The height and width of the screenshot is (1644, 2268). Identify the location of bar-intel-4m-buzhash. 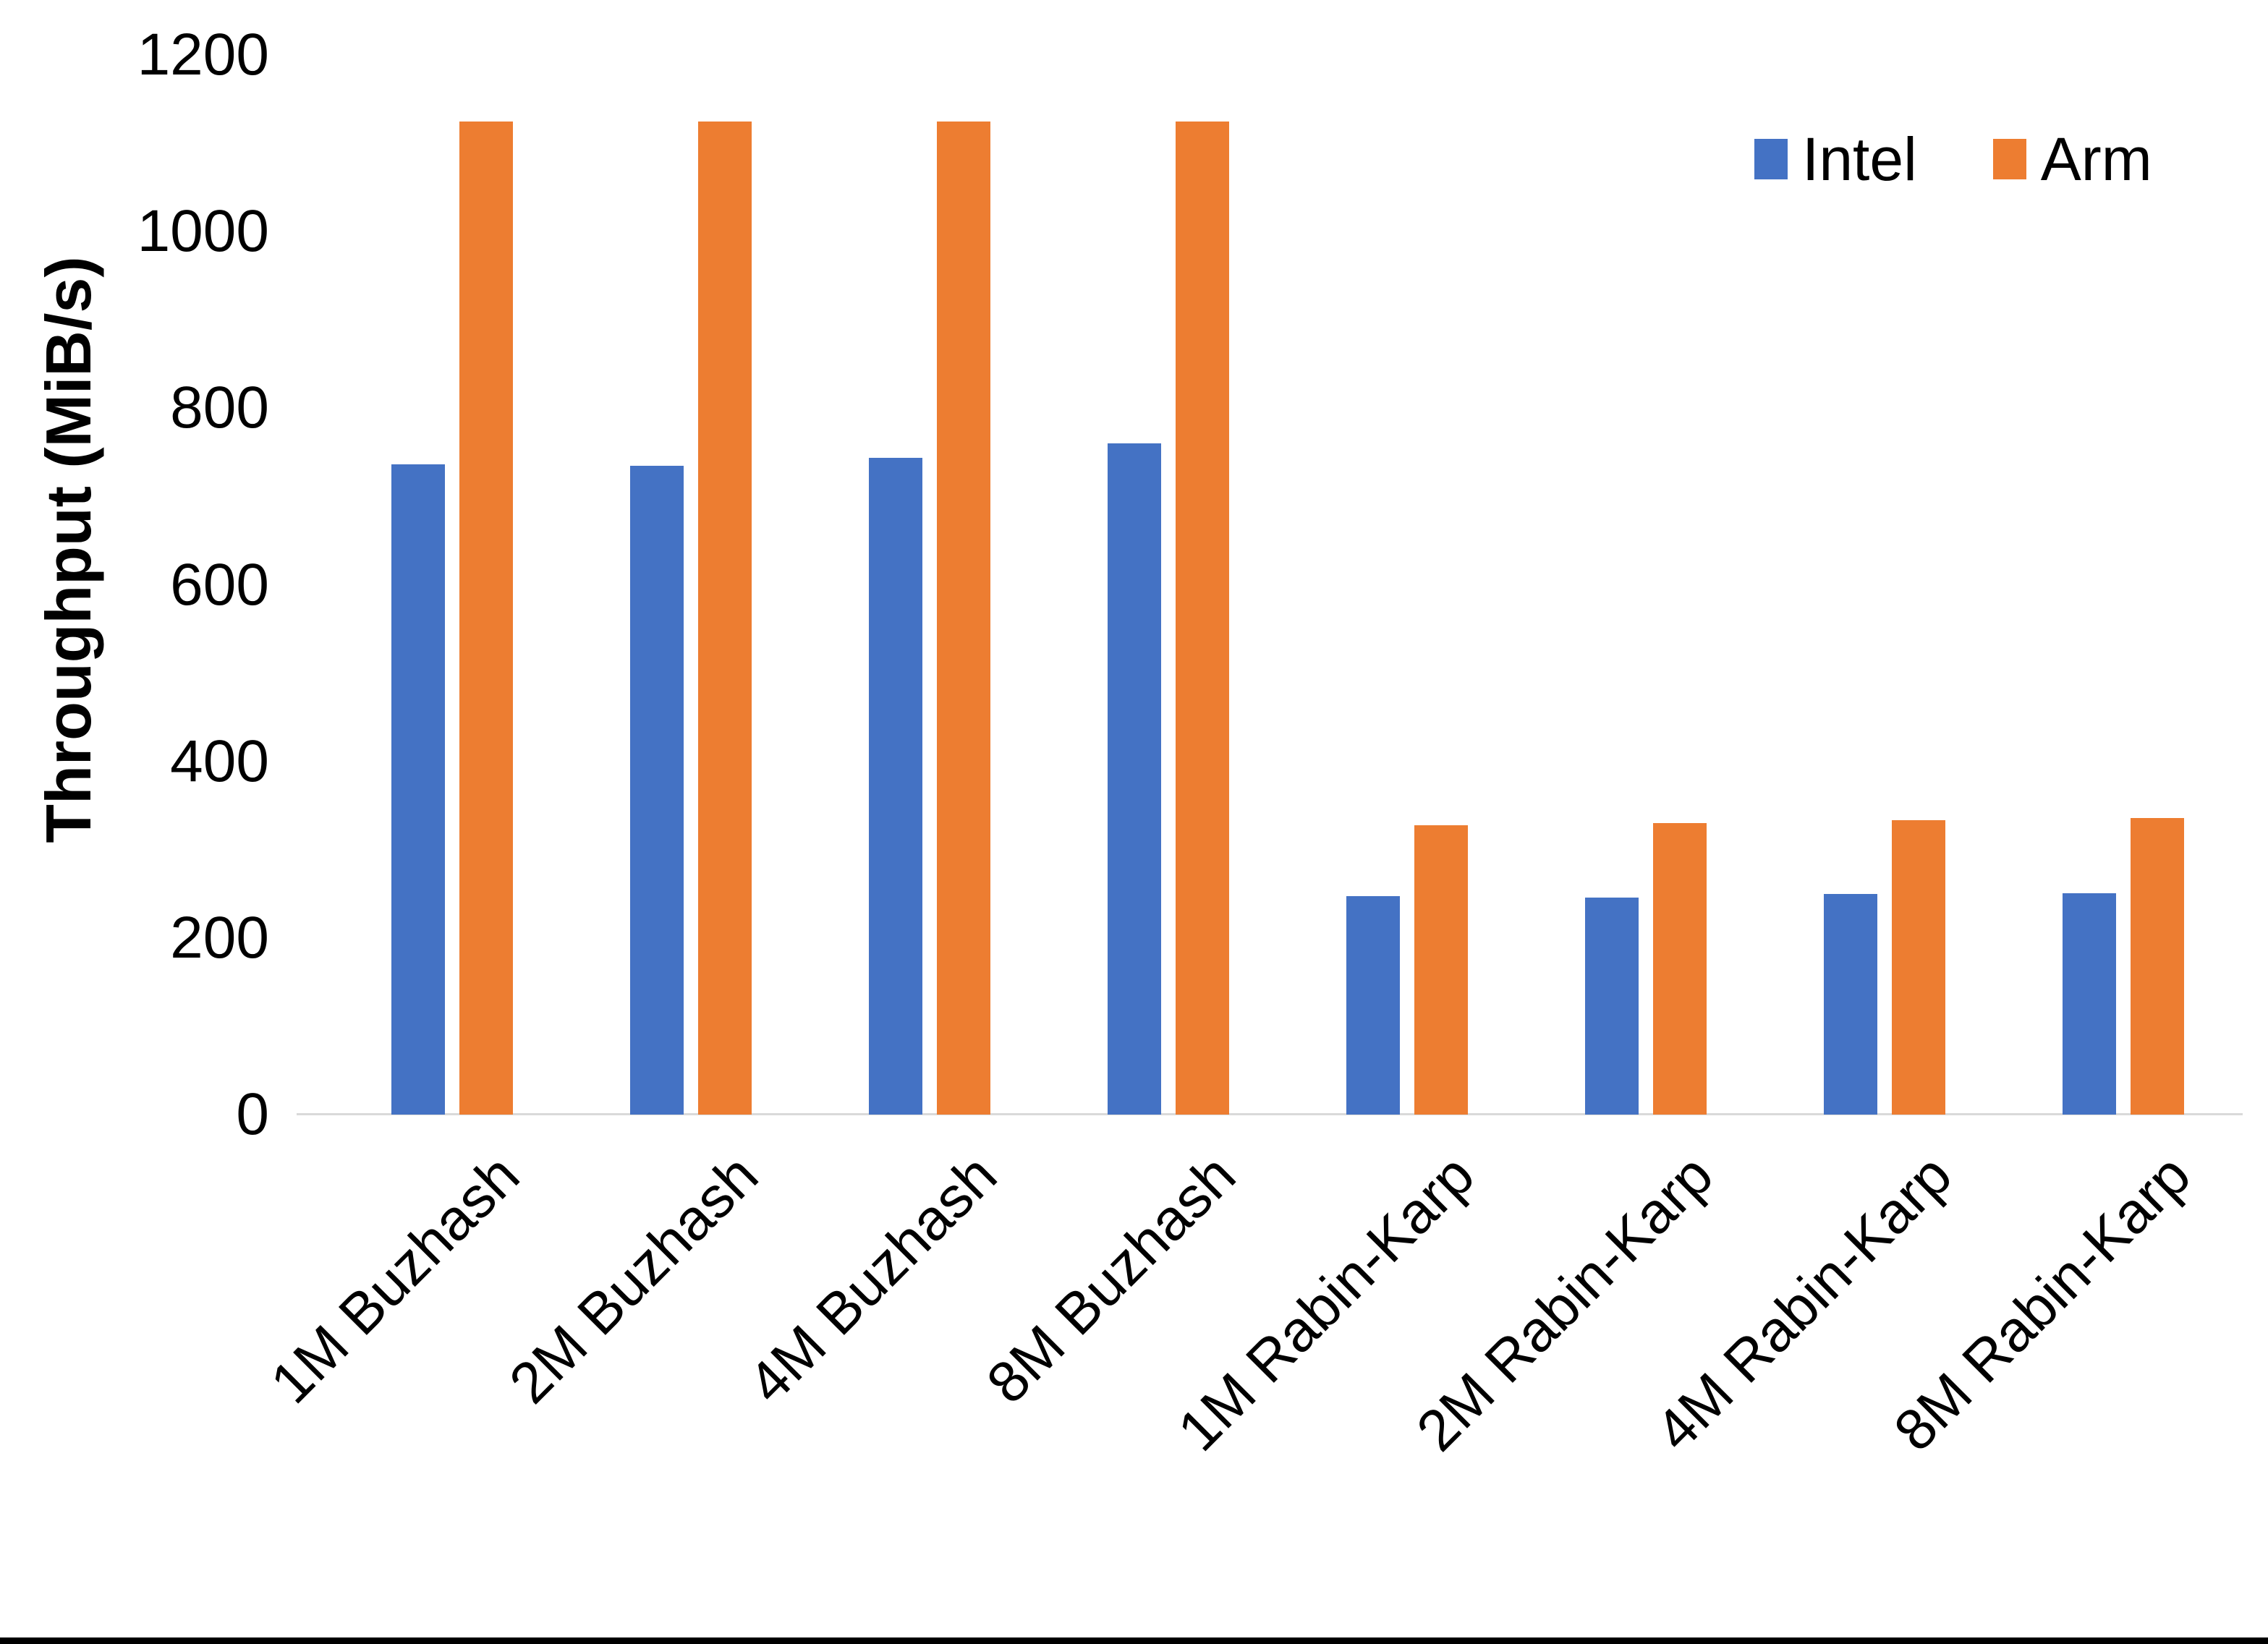
(895, 786).